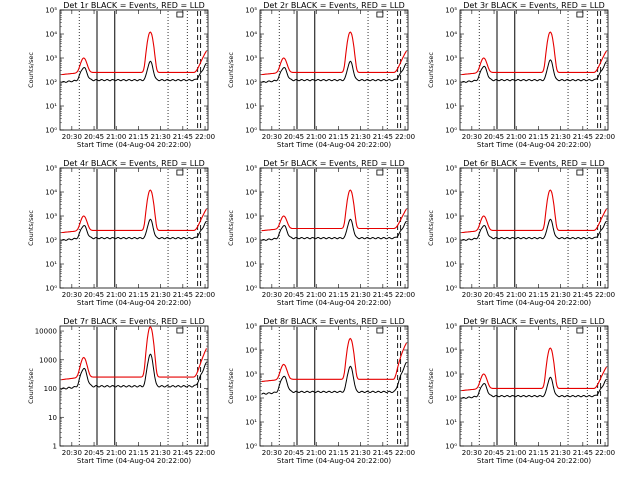 The height and width of the screenshot is (480, 640). Describe the element at coordinates (534, 163) in the screenshot. I see `panel-title: Det 6r BLACK = Events, RED = LLD` at that location.